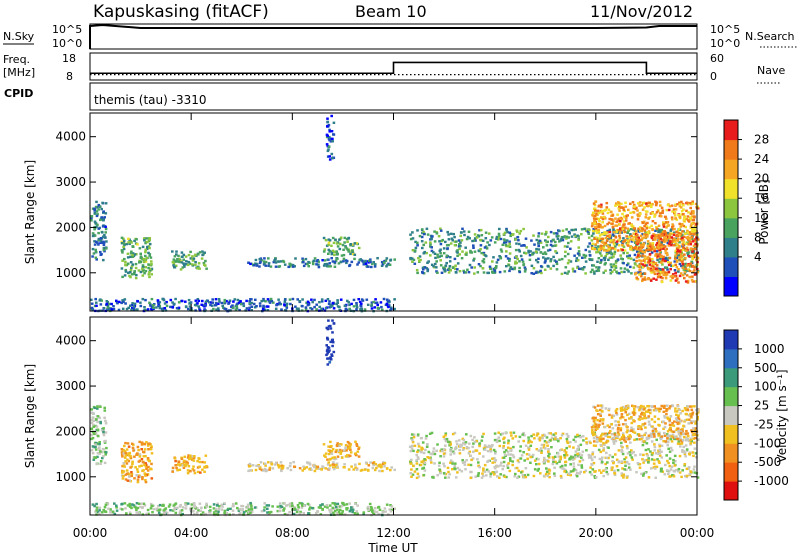 Image resolution: width=800 pixels, height=554 pixels. I want to click on freq-label: Freq., so click(16, 59).